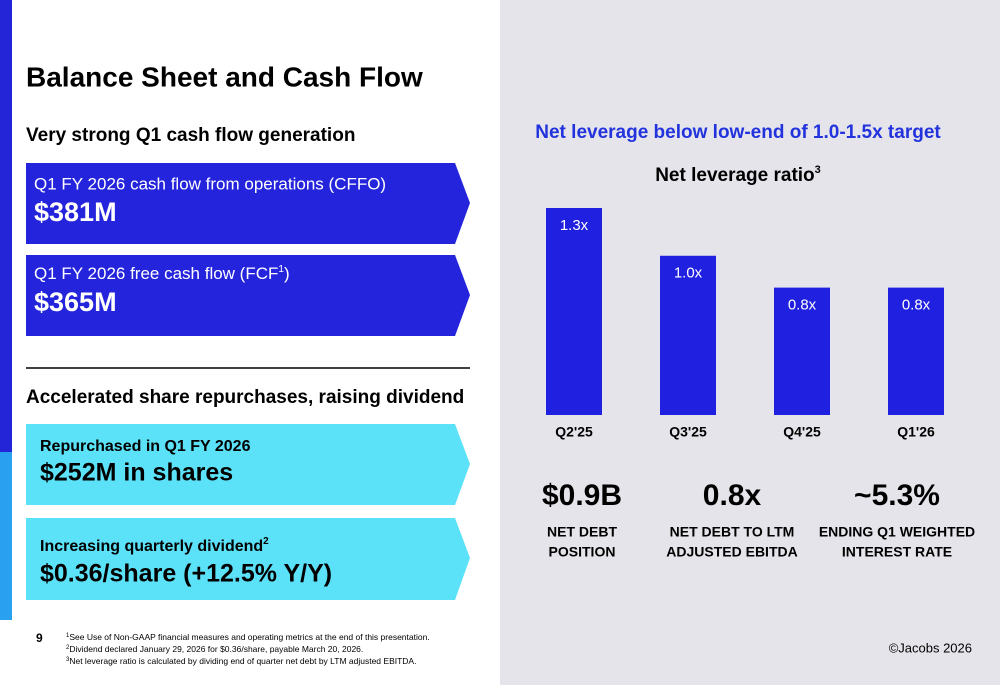 The image size is (1000, 685). What do you see at coordinates (802, 432) in the screenshot?
I see `x-tick-label: Q4'25` at bounding box center [802, 432].